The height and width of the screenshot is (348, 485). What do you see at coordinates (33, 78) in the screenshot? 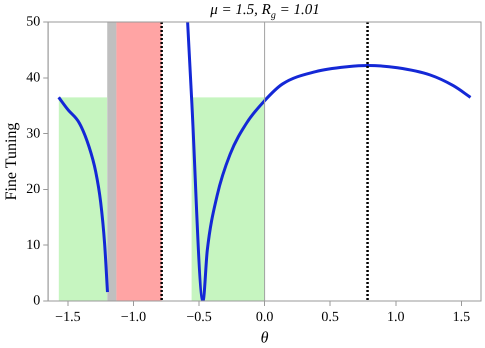
I see `y-tick-label: 40` at bounding box center [33, 78].